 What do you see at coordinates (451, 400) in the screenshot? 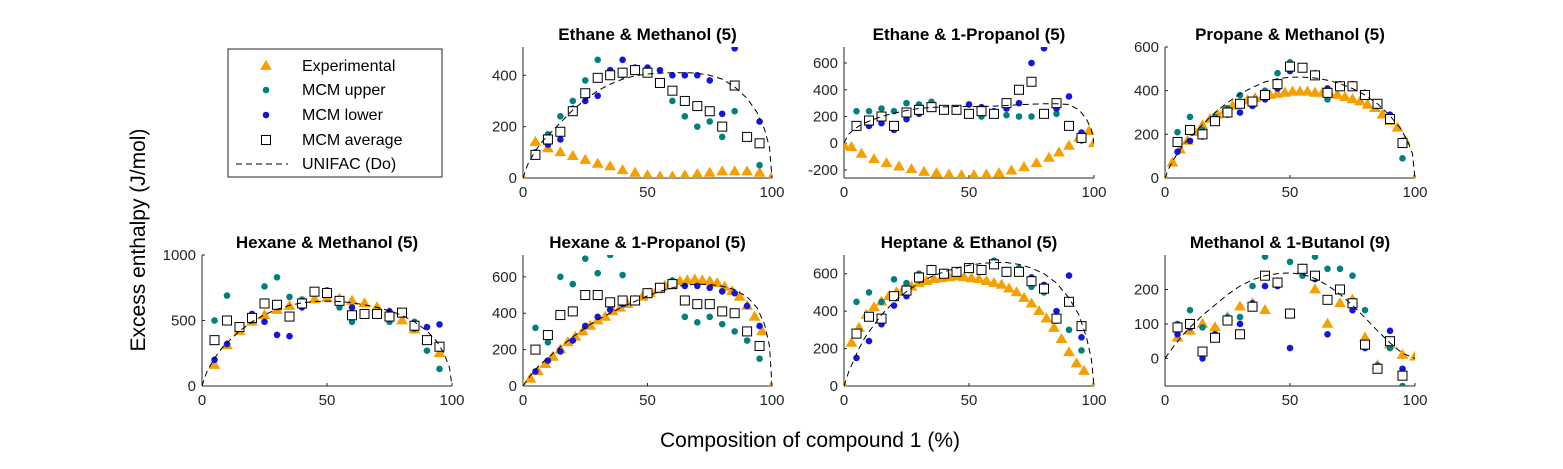
I see `x-tick-label: 100` at bounding box center [451, 400].